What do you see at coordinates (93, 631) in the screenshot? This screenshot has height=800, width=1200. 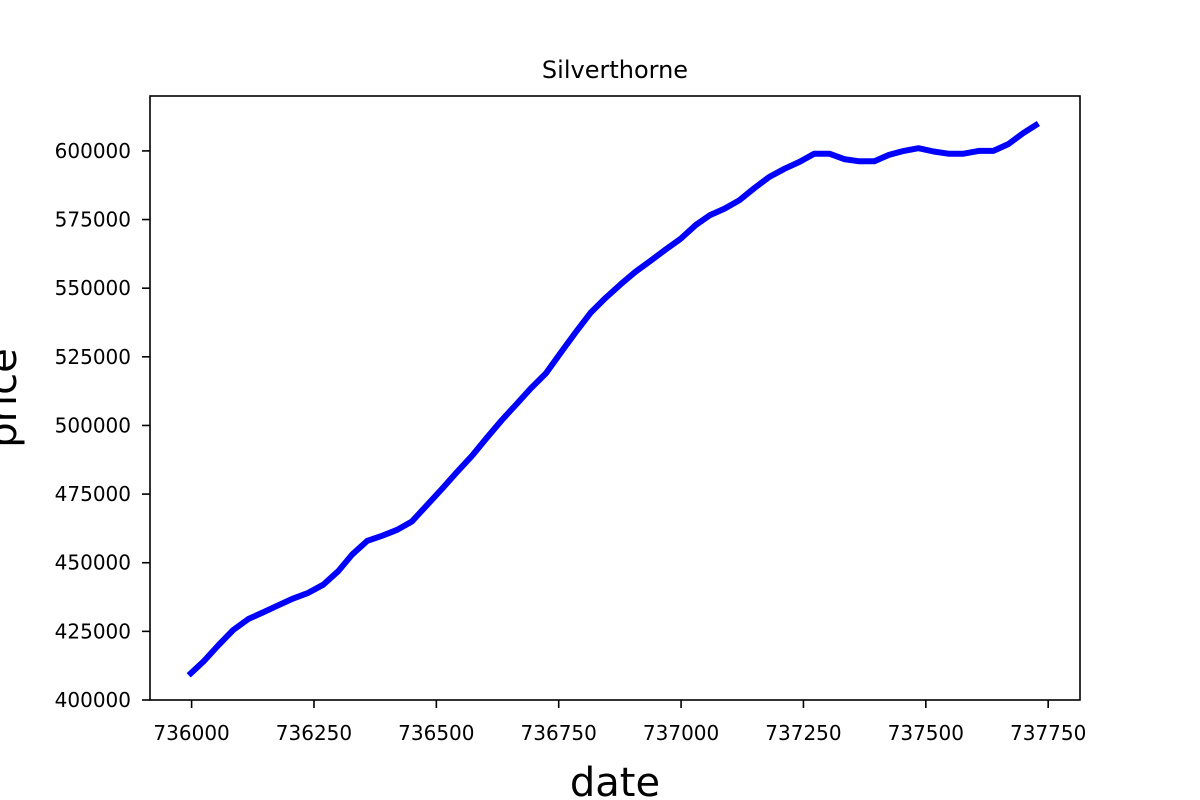 I see `y-tick-label: 425000` at bounding box center [93, 631].